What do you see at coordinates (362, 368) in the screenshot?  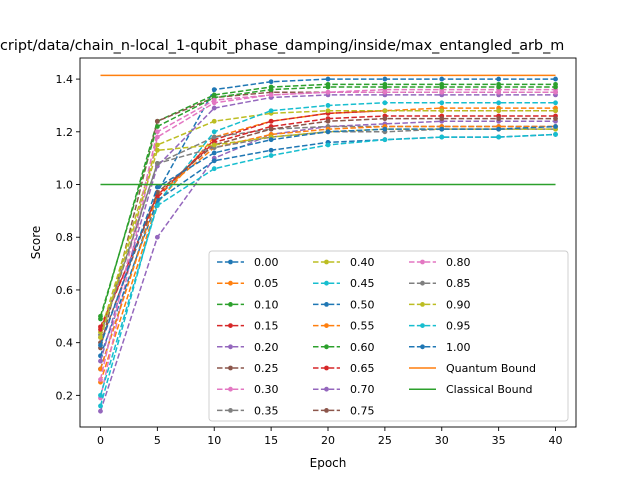 I see `legend-entry-label: 0.65` at bounding box center [362, 368].